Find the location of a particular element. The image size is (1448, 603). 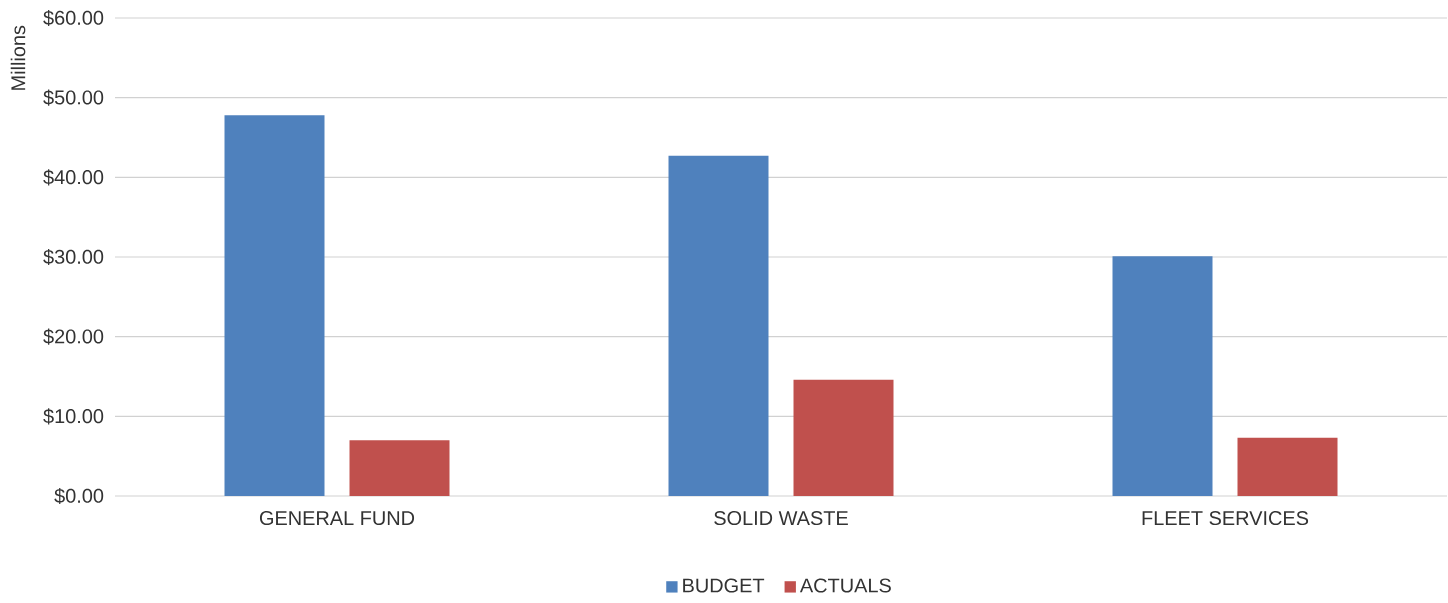

x-tick-label: FLEET SERVICES is located at coordinates (1225, 517).